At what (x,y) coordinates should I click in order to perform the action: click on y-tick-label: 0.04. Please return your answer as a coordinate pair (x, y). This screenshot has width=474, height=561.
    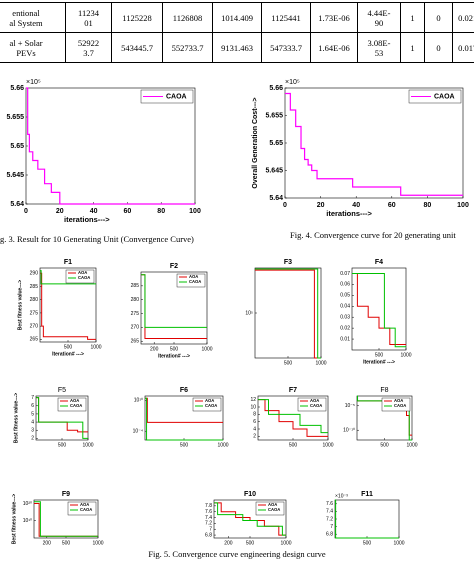
    Looking at the image, I should click on (345, 307).